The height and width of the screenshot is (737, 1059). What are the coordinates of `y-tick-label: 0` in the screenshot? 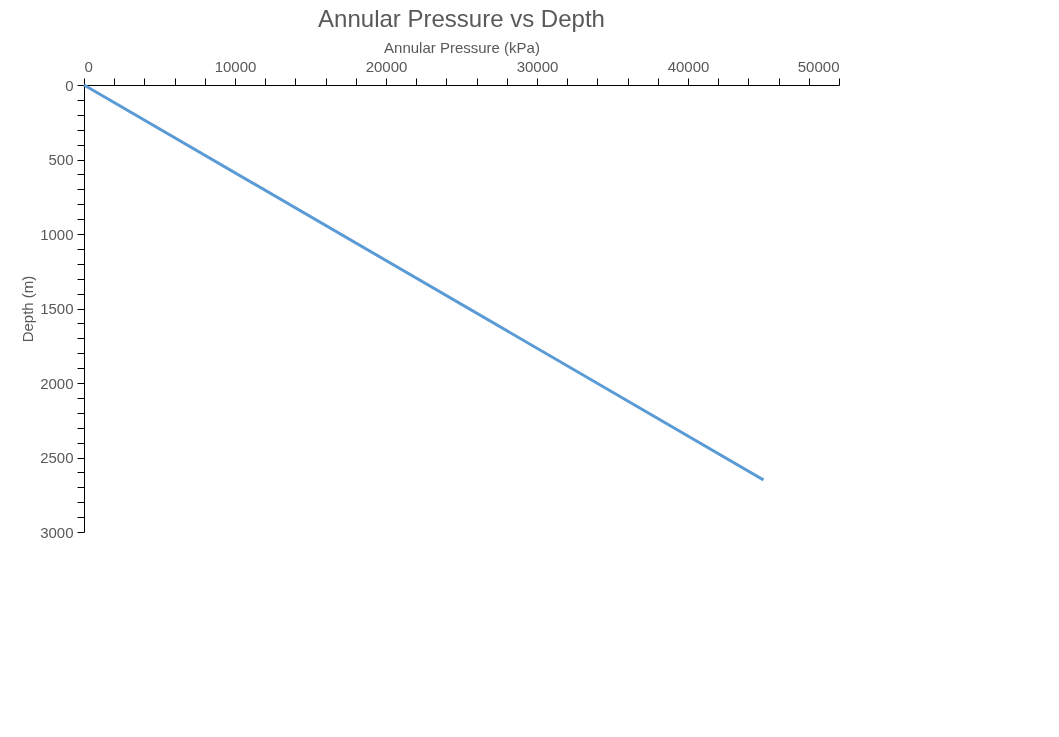 It's located at (69, 85).